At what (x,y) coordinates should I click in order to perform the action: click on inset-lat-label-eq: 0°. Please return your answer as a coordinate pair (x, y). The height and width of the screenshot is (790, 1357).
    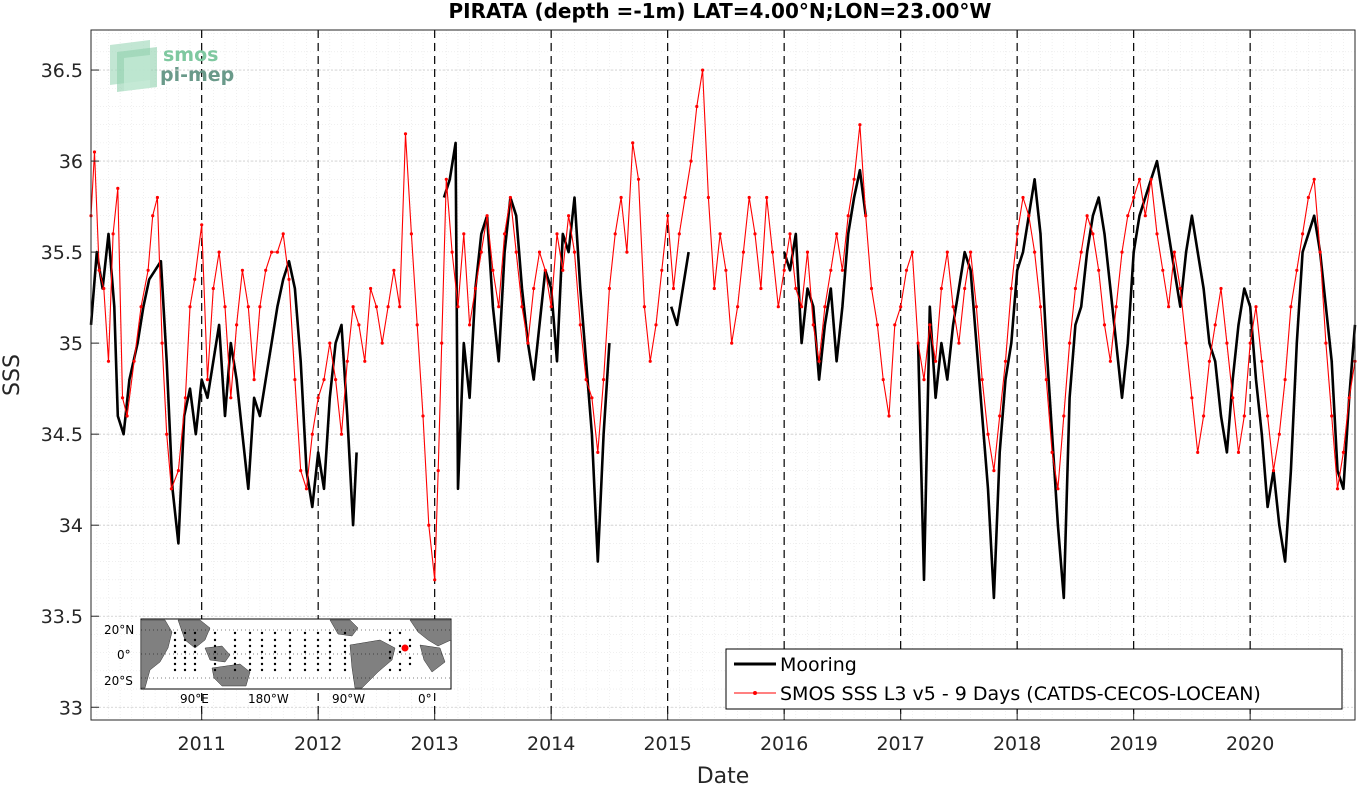
    Looking at the image, I should click on (124, 655).